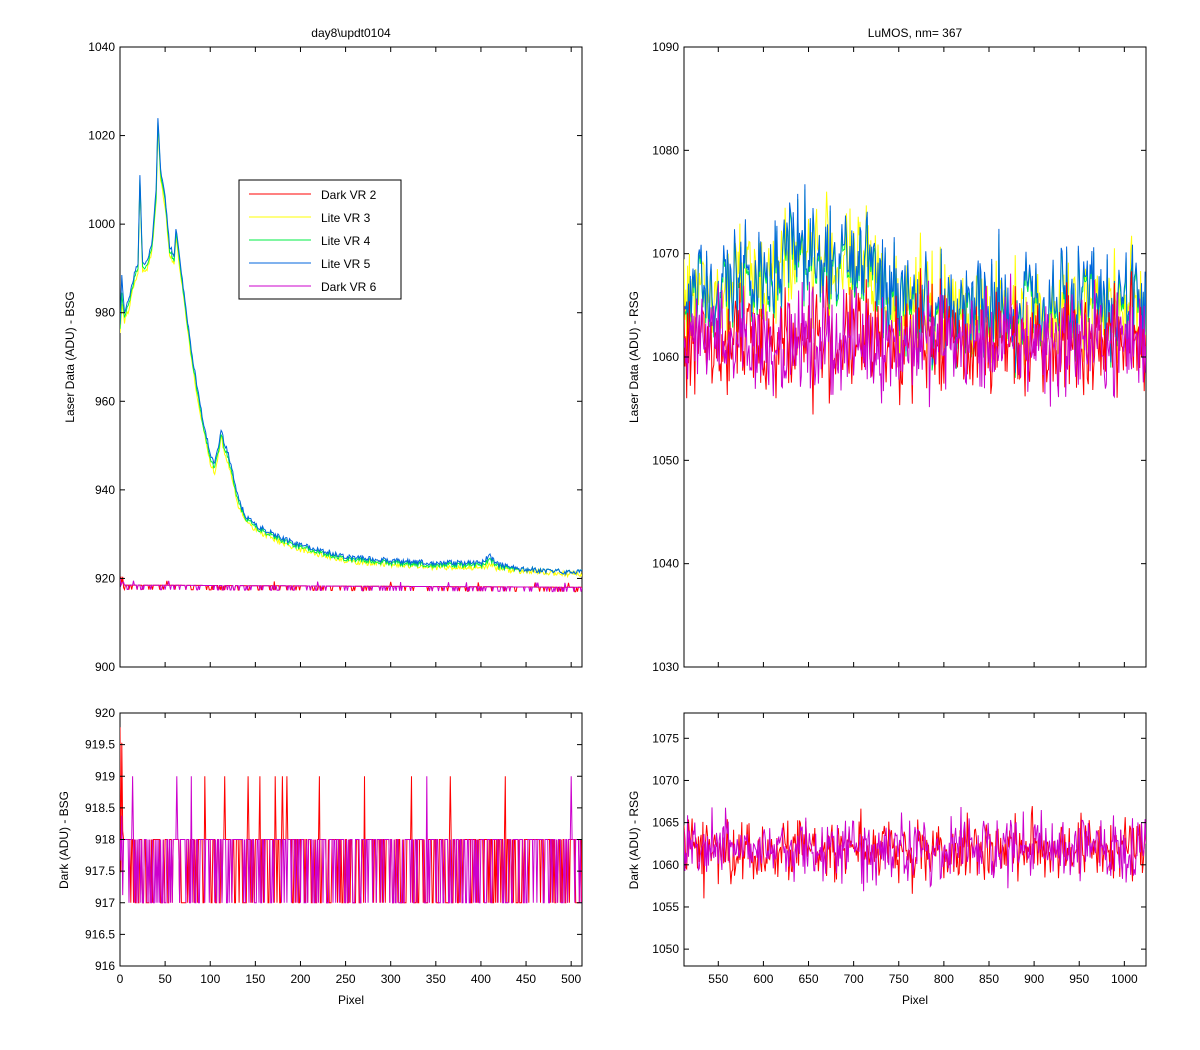 The height and width of the screenshot is (1050, 1200). I want to click on x-tick-label: 950, so click(1079, 979).